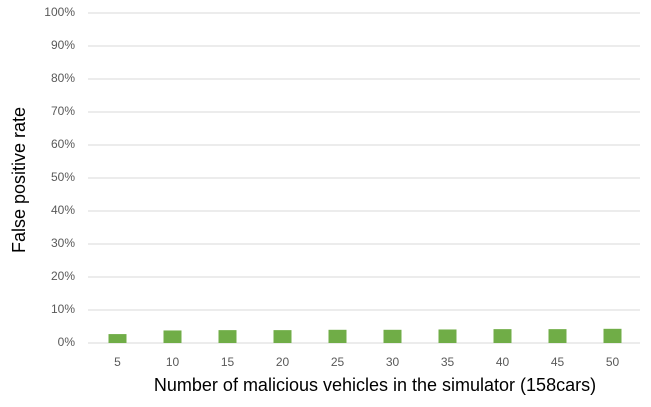 The image size is (651, 407). What do you see at coordinates (613, 362) in the screenshot?
I see `x-tick-label: 50` at bounding box center [613, 362].